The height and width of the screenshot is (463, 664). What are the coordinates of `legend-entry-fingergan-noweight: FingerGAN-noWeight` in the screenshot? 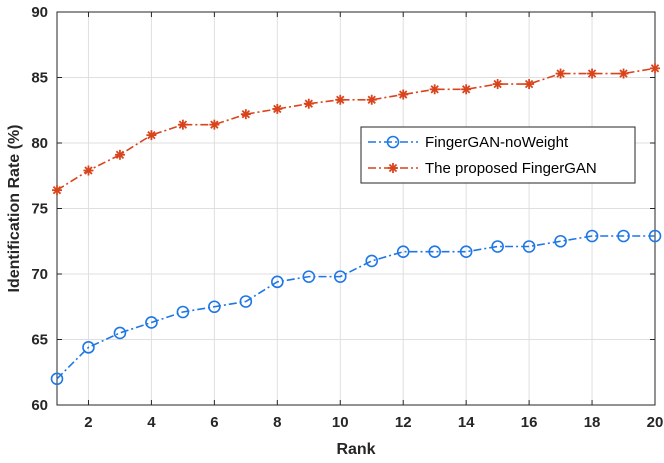 It's located at (468, 142).